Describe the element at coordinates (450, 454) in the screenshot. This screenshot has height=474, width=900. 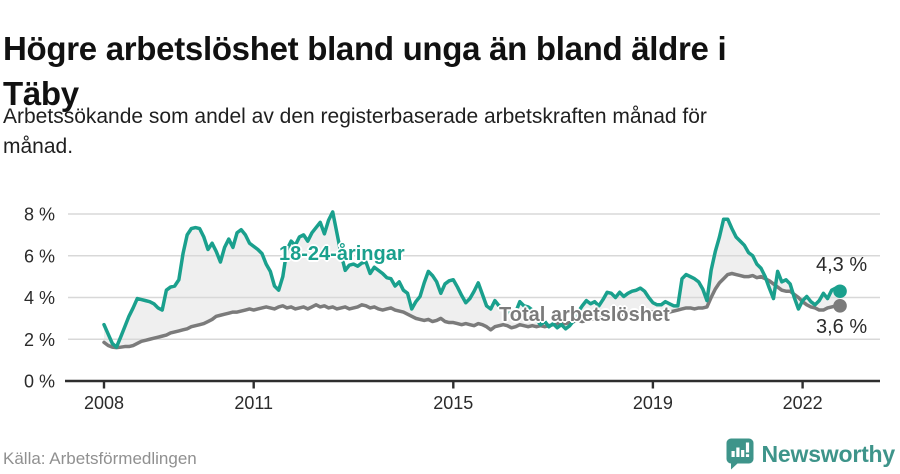
I see `footer: Källa: Arbetsförmedlingen Newsworthy` at that location.